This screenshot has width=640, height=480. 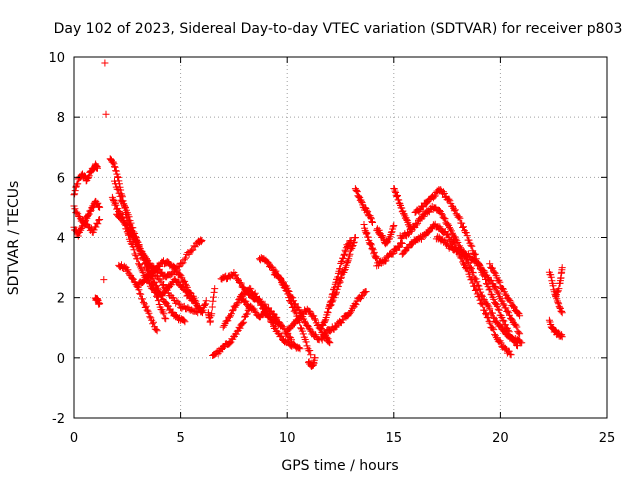 I want to click on x-axis-label: GPS time / hours, so click(x=339, y=466).